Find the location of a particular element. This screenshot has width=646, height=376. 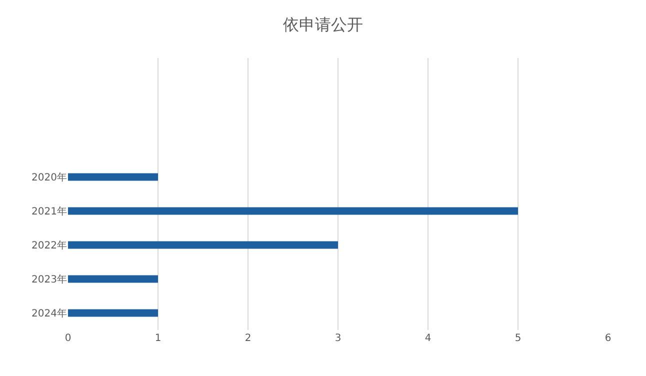

x-tick-label: 3 is located at coordinates (338, 338).